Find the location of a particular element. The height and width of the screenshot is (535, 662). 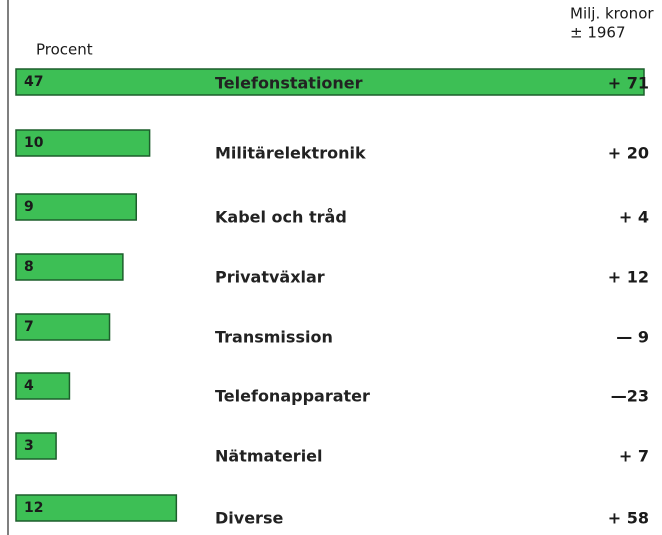

category-label: Transmission is located at coordinates (274, 337).